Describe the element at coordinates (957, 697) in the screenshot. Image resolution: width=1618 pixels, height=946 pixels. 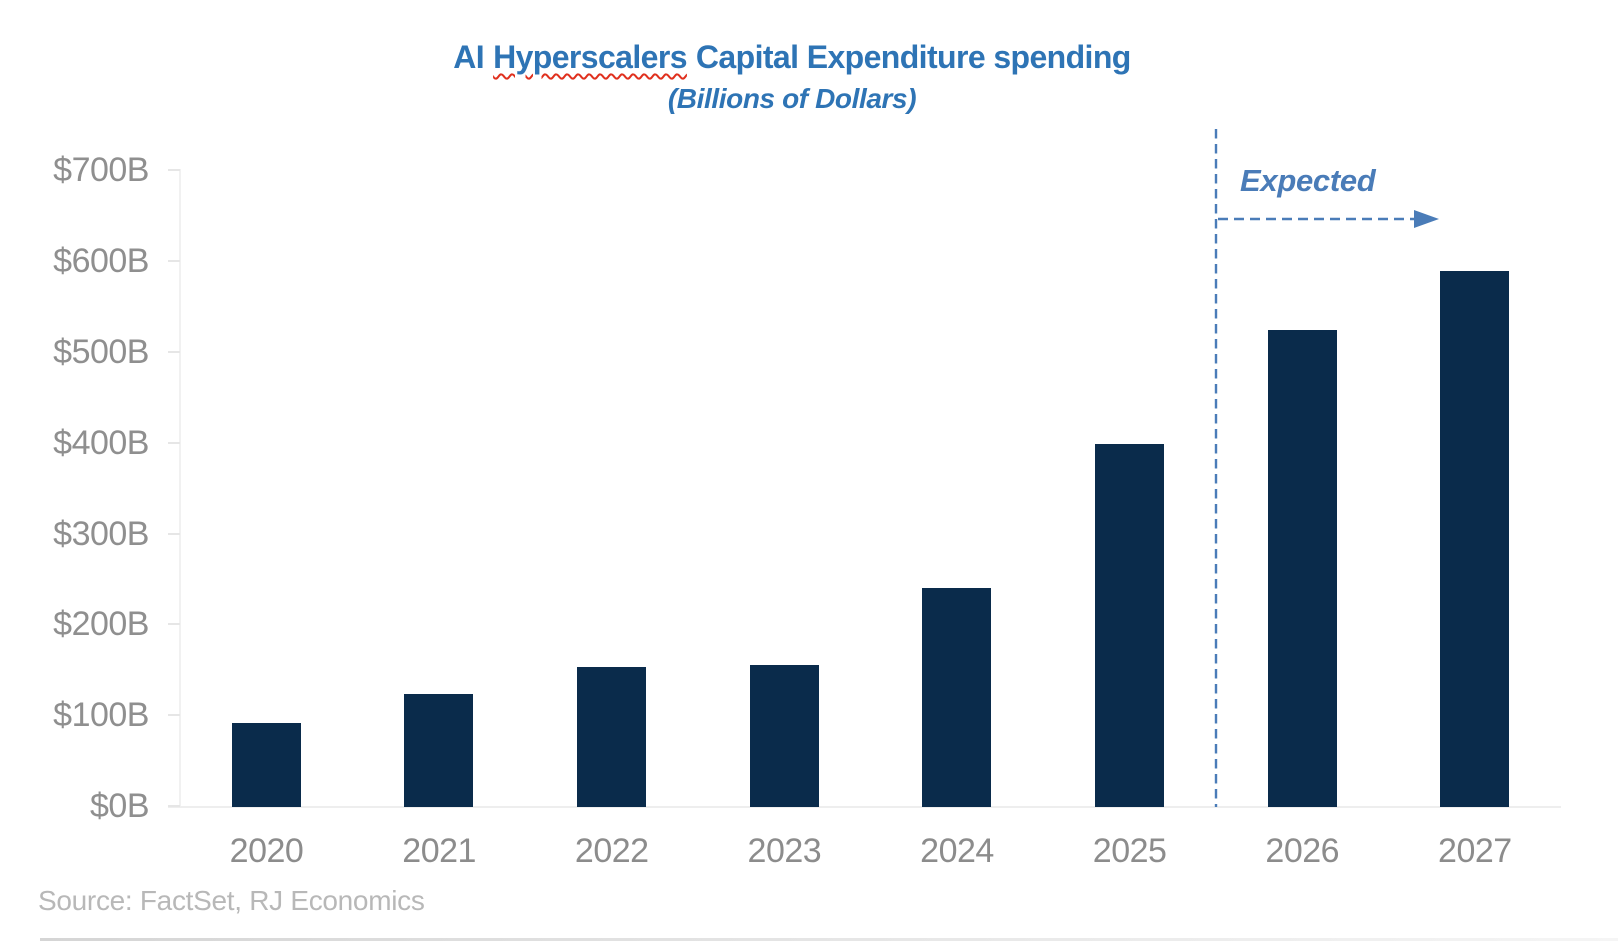
I see `bar-2024` at that location.